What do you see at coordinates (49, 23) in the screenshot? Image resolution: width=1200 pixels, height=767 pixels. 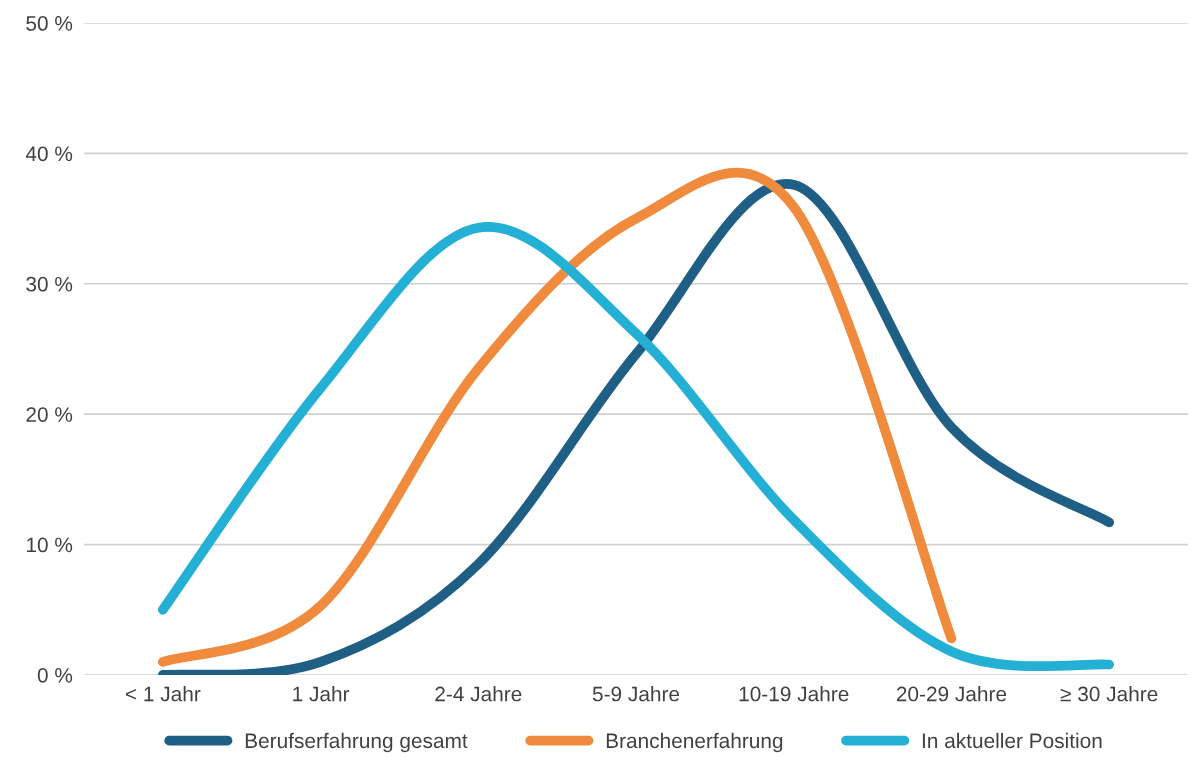 I see `y-tick-label: 50 %` at bounding box center [49, 23].